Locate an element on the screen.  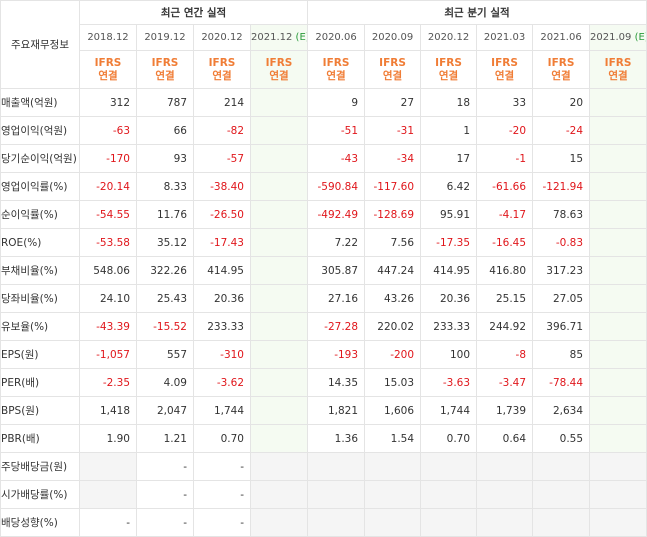
table-cell: -43 is located at coordinates (336, 158).